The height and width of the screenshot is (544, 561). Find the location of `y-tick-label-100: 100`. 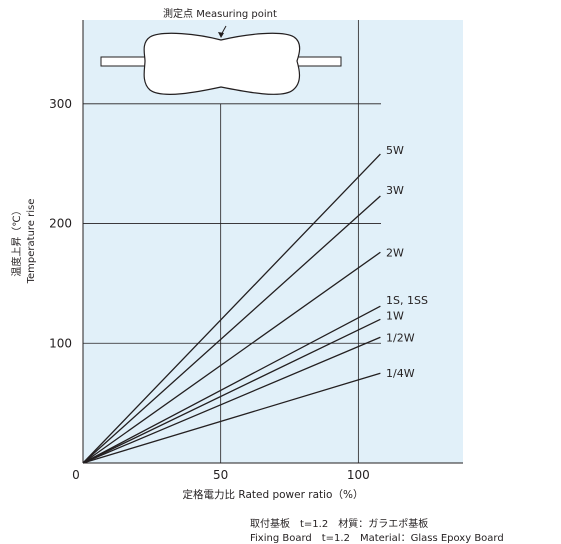

y-tick-label-100: 100 is located at coordinates (60, 343).